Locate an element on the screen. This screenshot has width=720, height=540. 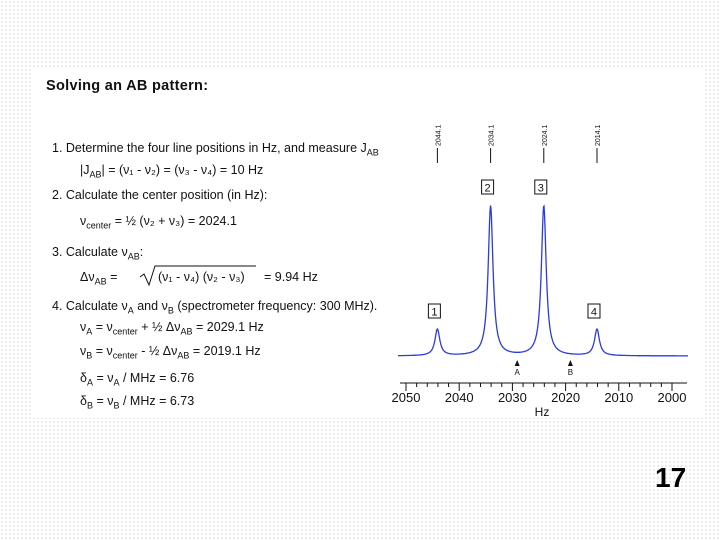
spectrum-line is located at coordinates (543, 280).